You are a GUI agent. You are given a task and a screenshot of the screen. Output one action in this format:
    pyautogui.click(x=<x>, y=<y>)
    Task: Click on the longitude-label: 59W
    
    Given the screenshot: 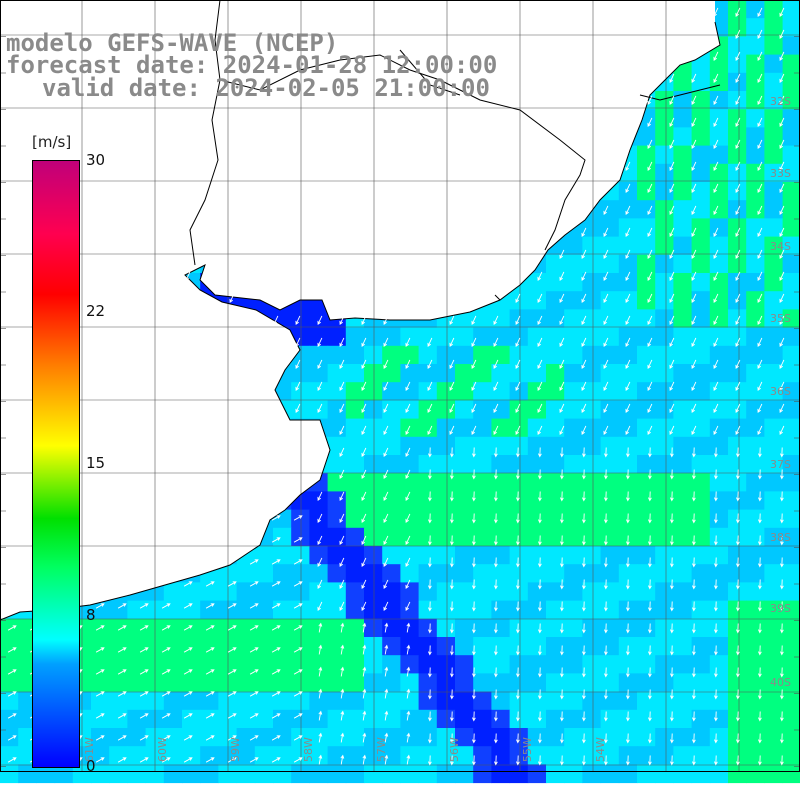 What is the action you would take?
    pyautogui.click(x=235, y=749)
    